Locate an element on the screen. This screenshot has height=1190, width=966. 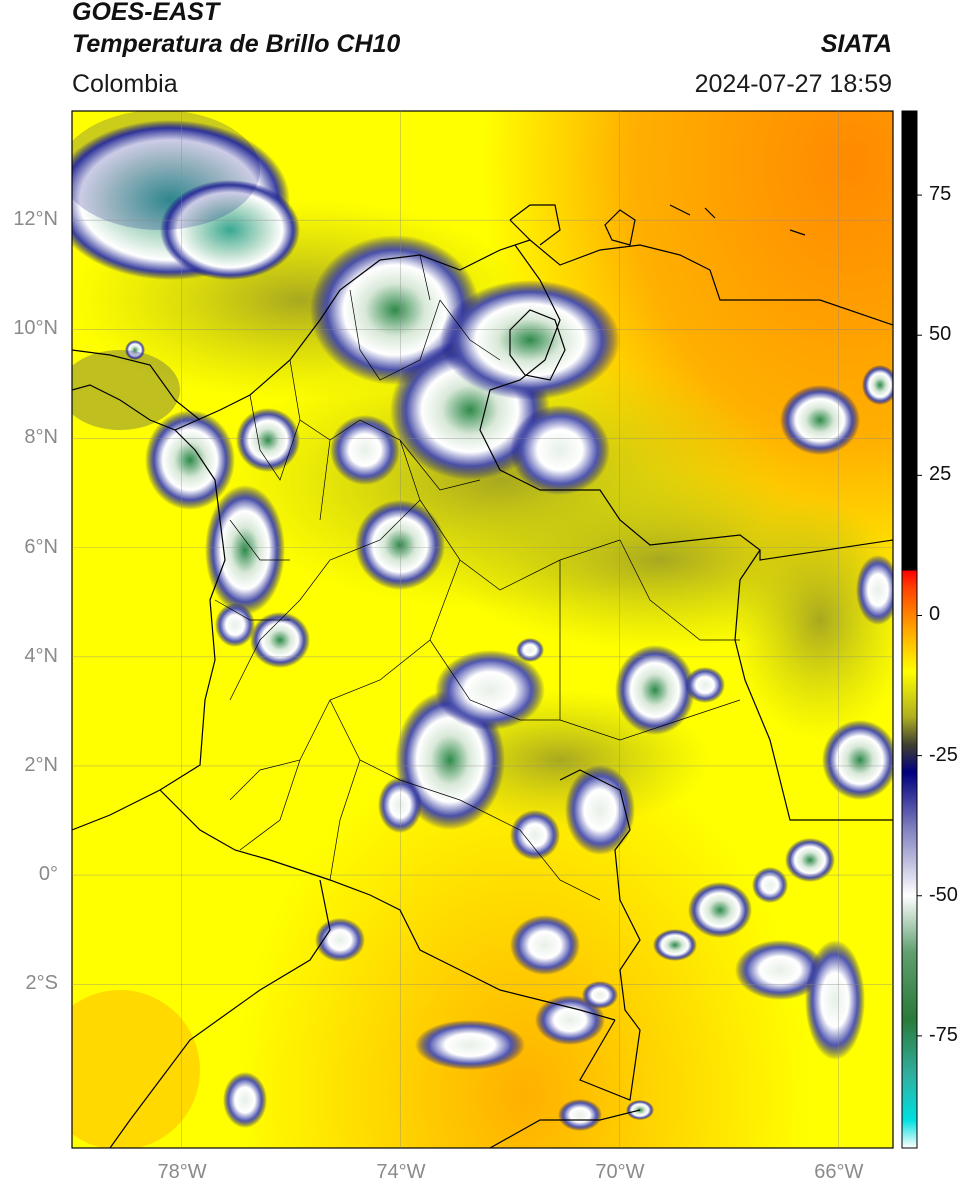
panama-coast is located at coordinates (136, 385).